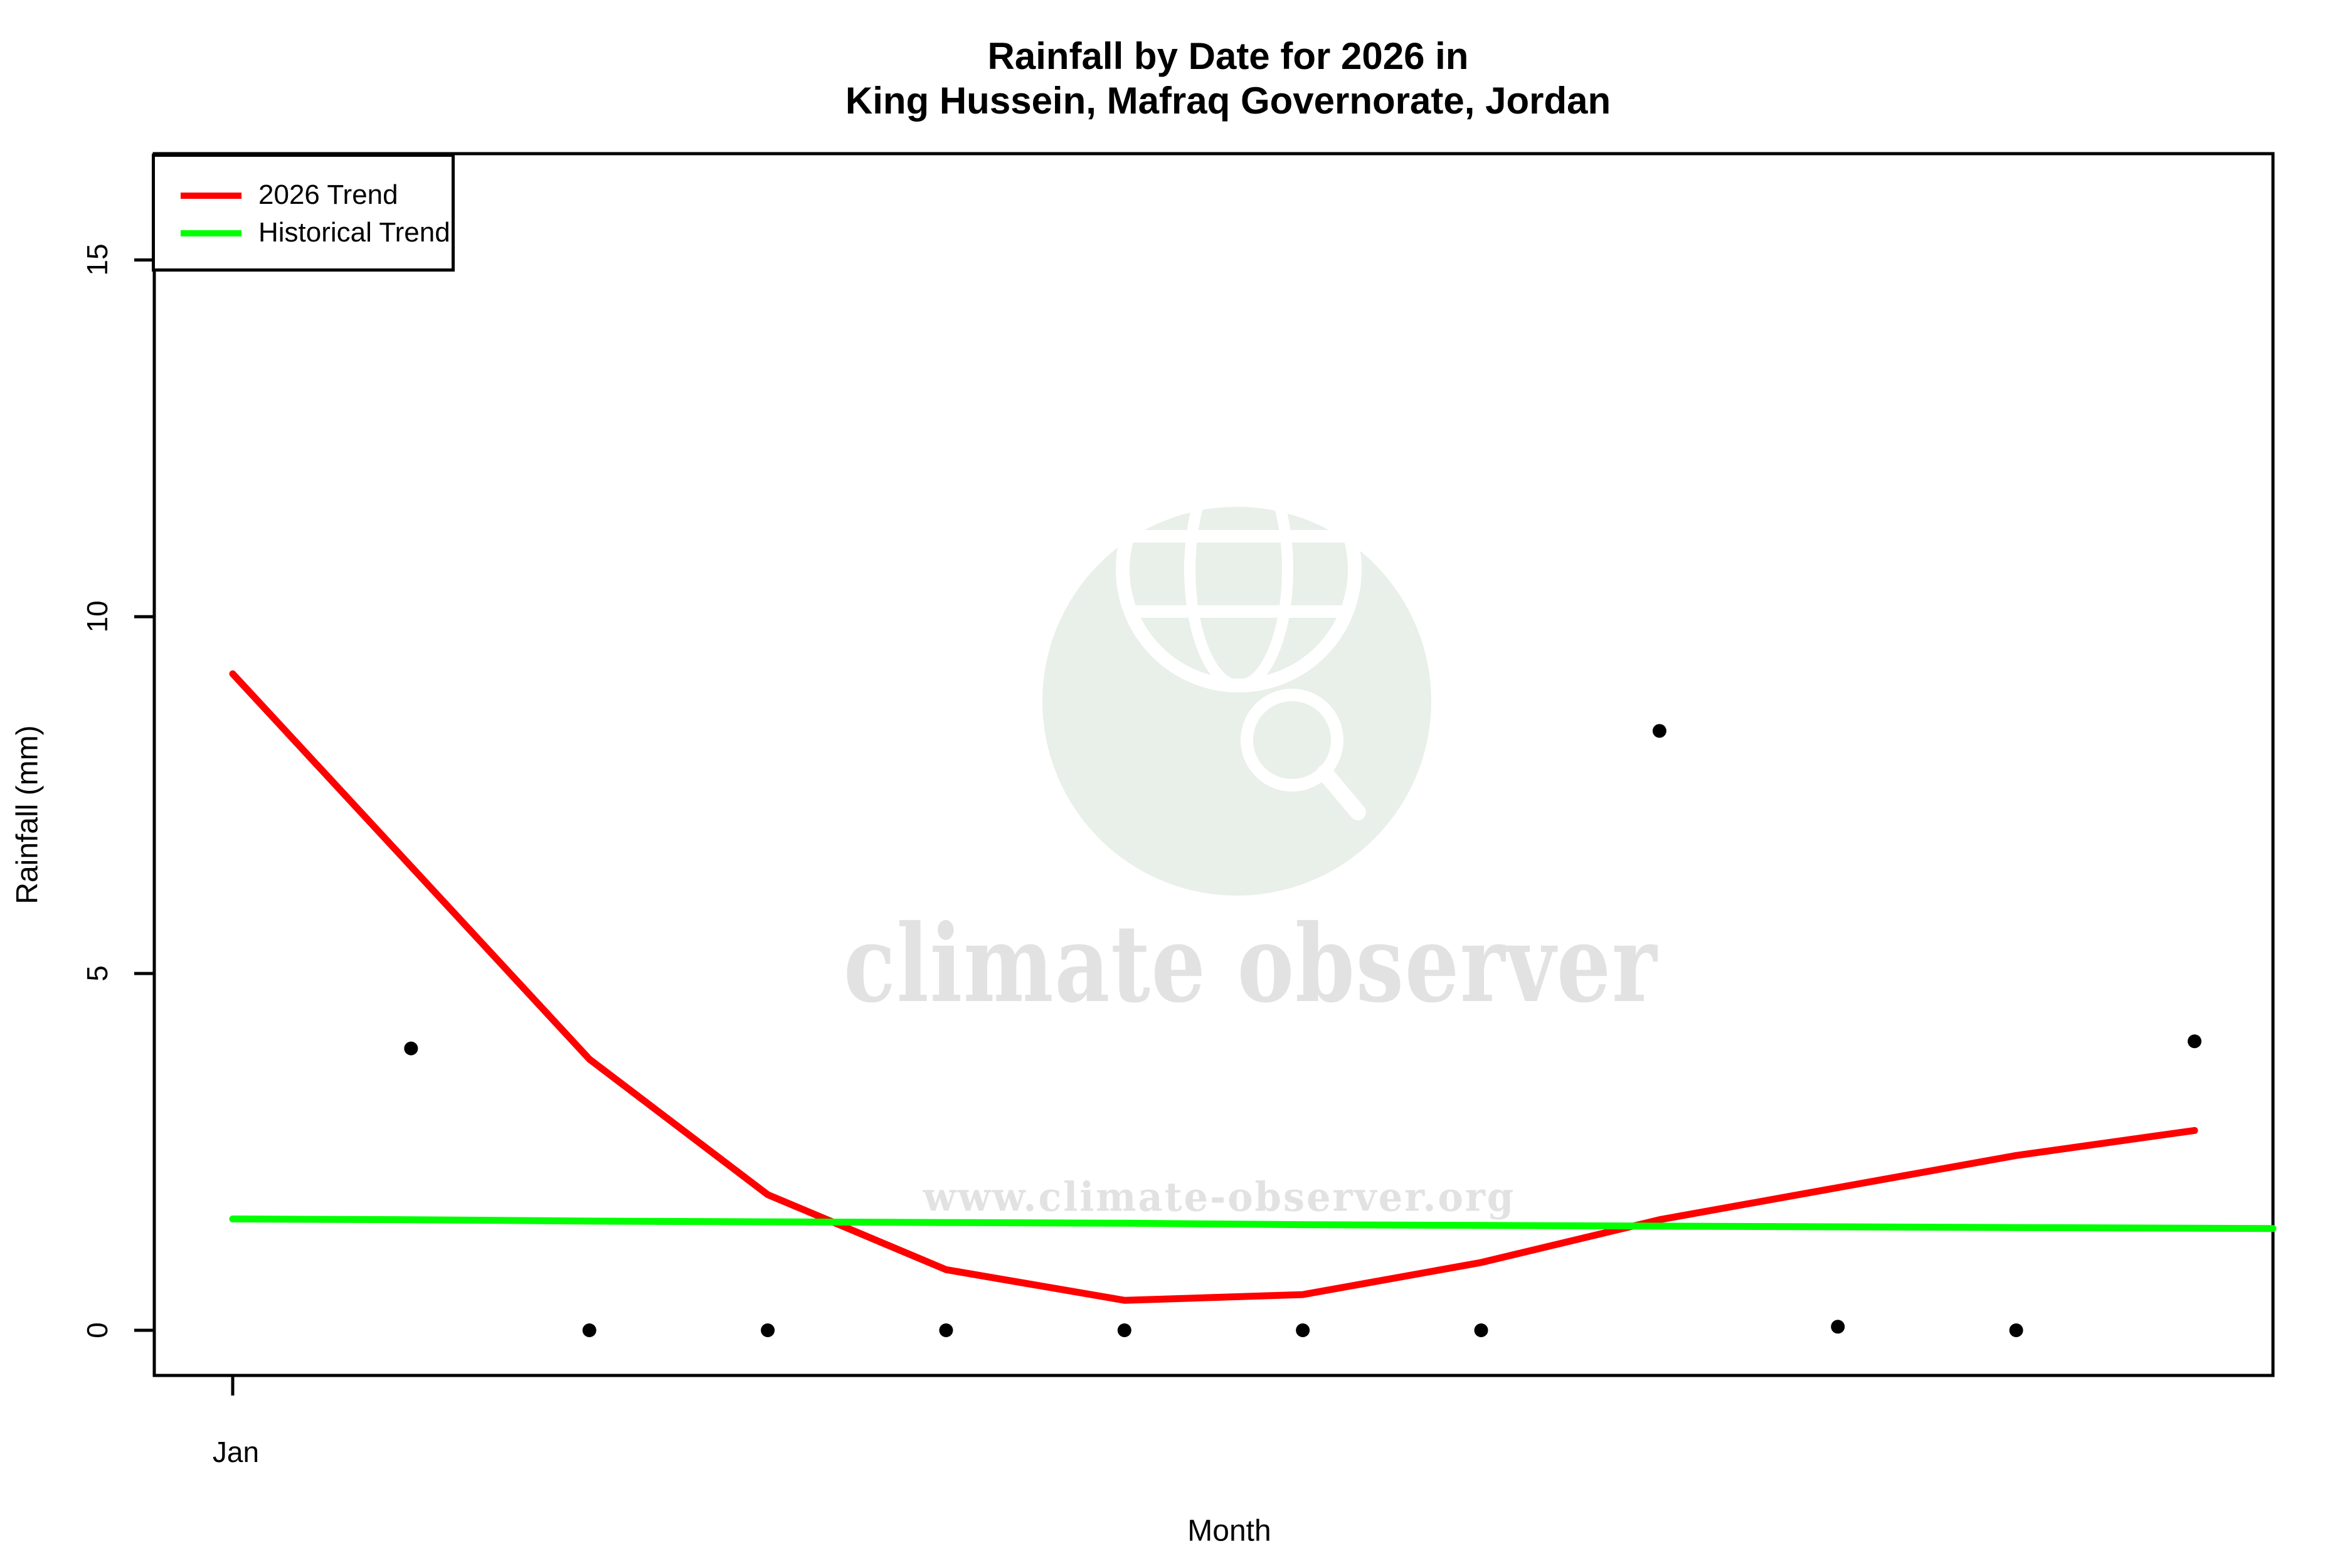  Describe the element at coordinates (97, 1330) in the screenshot. I see `y-tick-label-0: 0` at that location.